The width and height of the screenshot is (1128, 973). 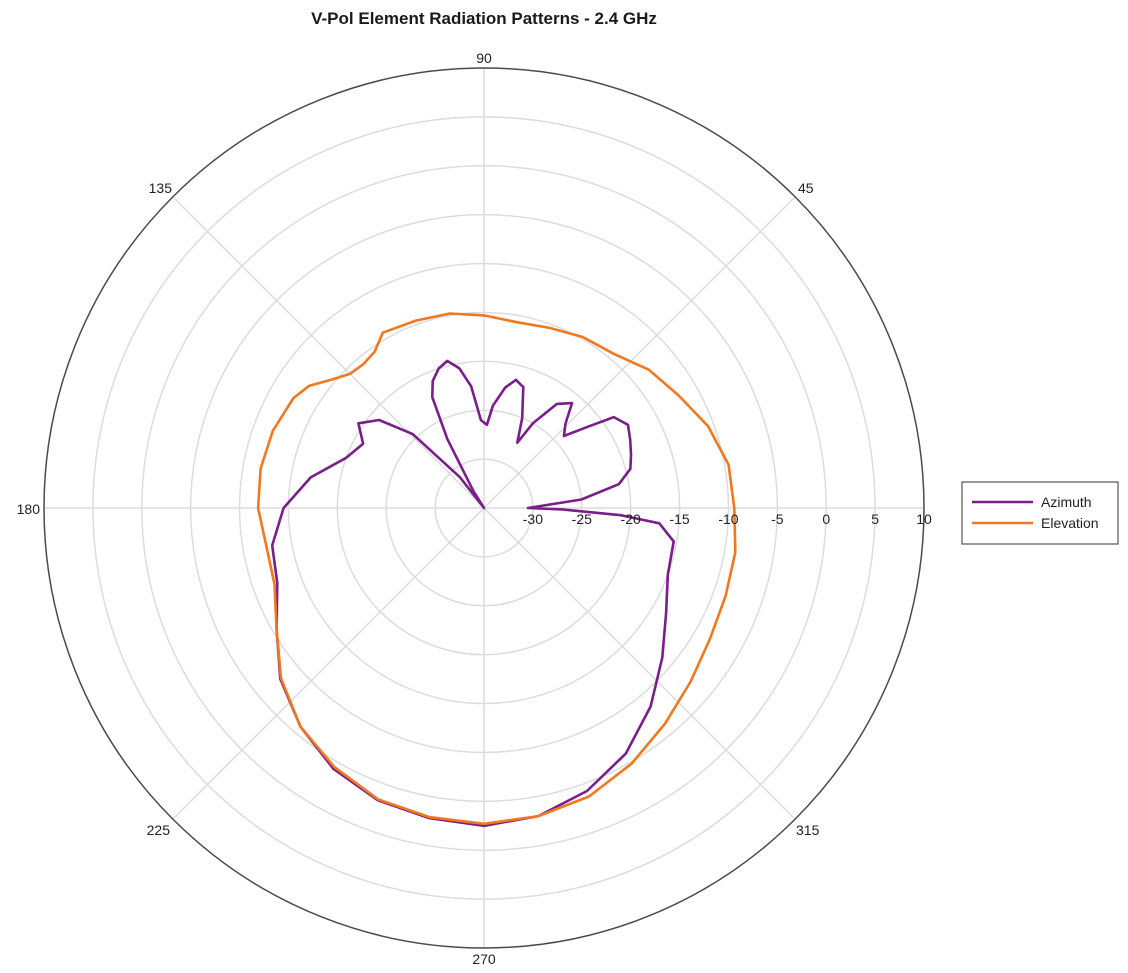 I want to click on radial-tick-label: 0, so click(x=826, y=519).